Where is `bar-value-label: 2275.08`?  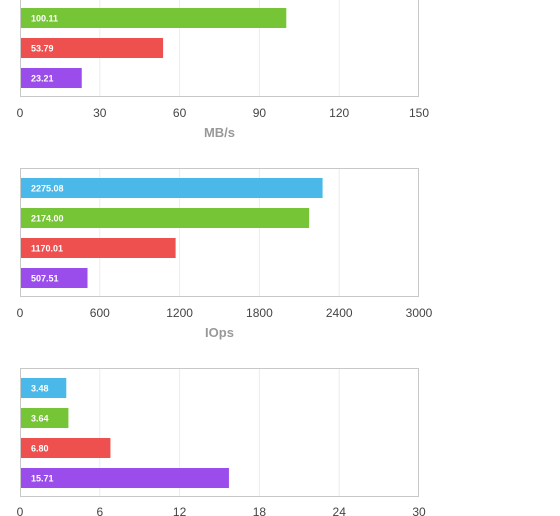
bar-value-label: 2275.08 is located at coordinates (47, 189).